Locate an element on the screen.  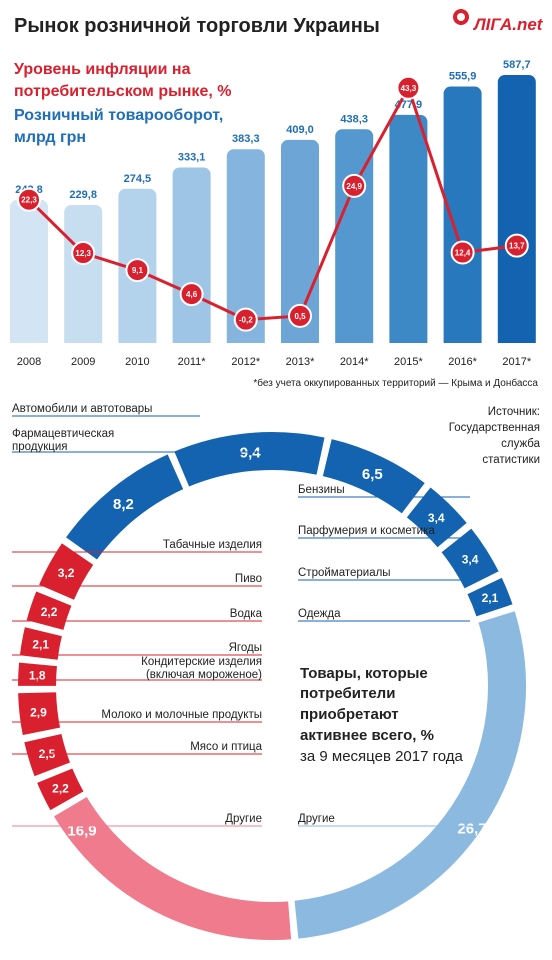
ring-slice-value: 2,1 is located at coordinates (40, 645).